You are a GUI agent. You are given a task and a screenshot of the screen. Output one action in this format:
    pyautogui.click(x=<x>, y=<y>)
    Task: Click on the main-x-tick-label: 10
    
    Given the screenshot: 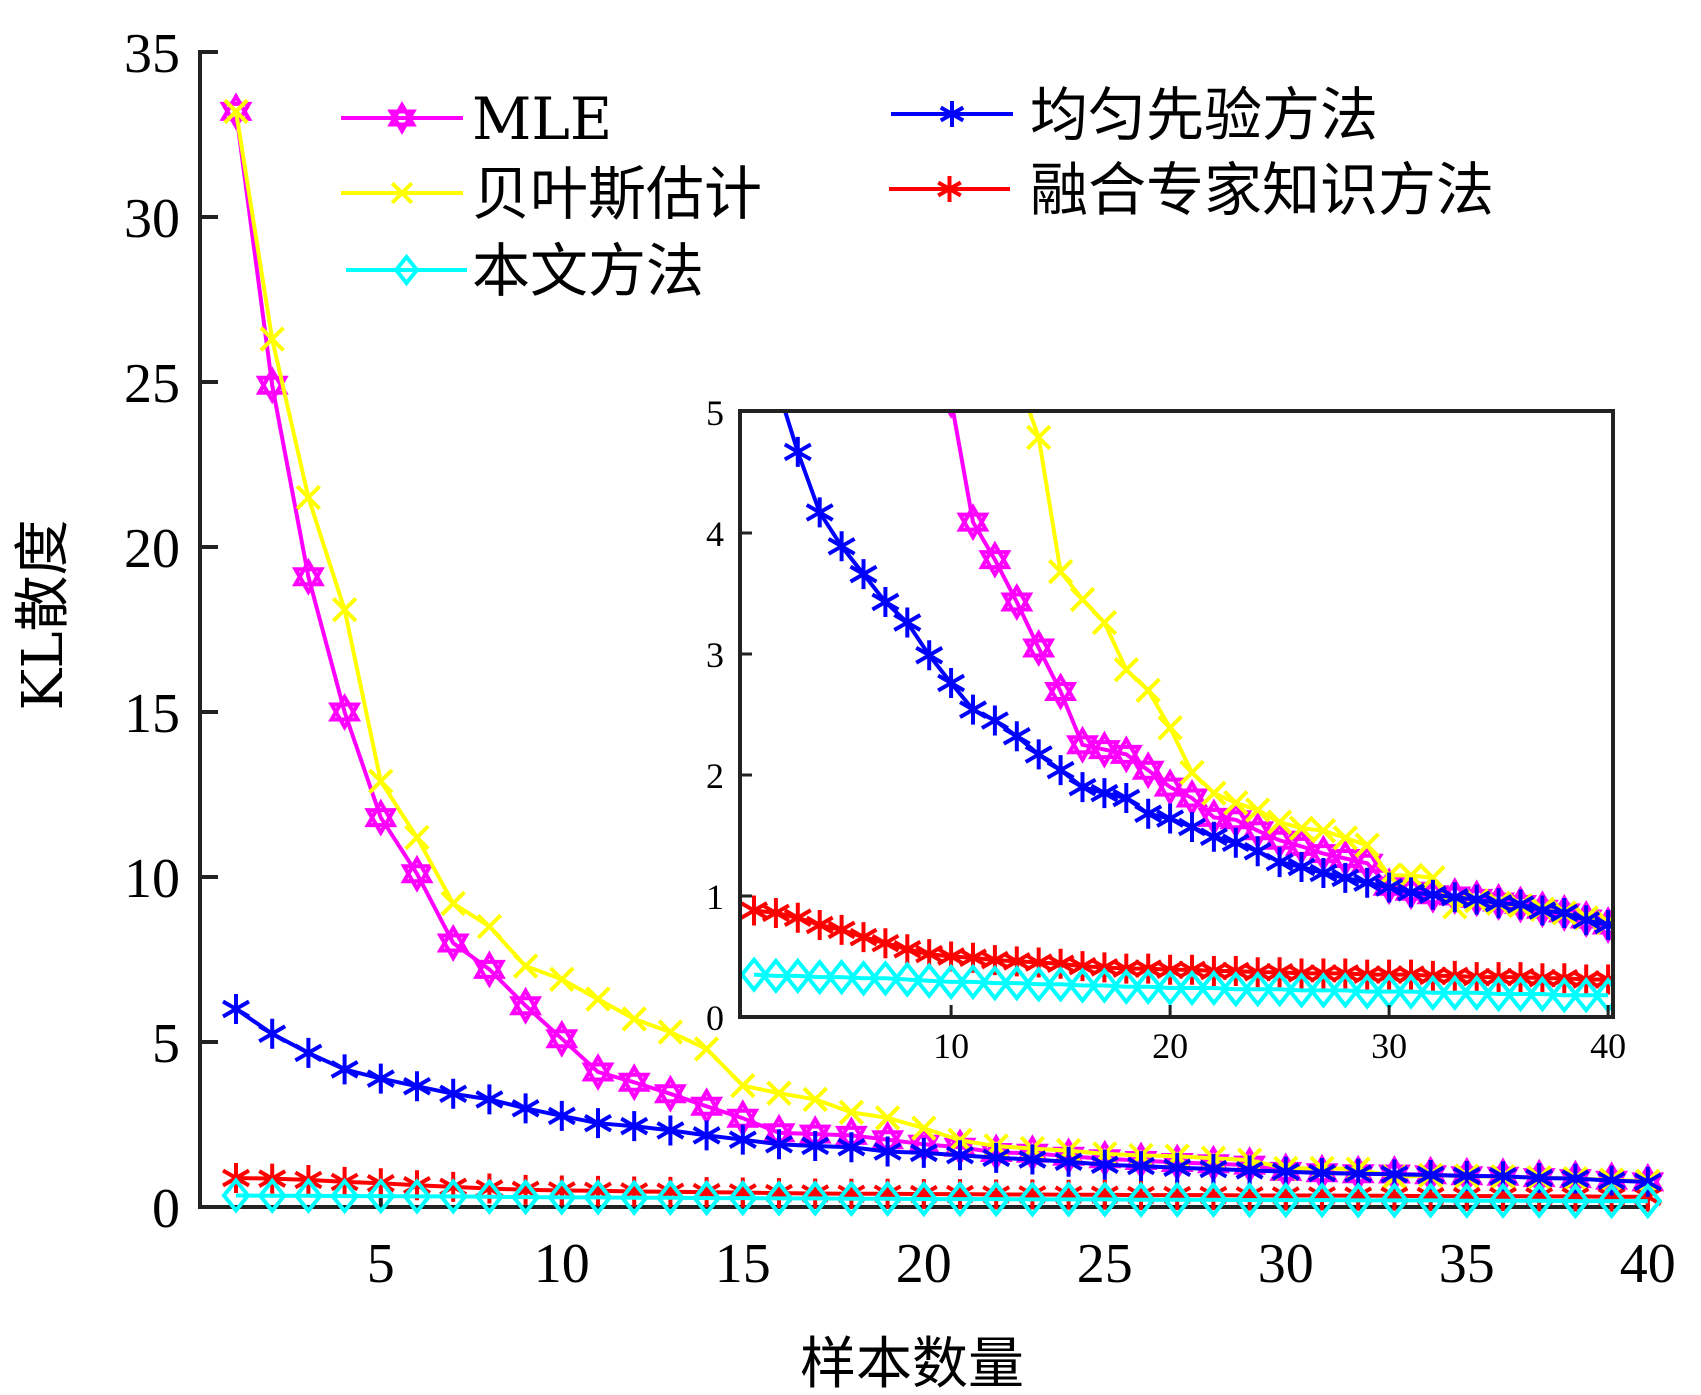 What is the action you would take?
    pyautogui.click(x=562, y=1264)
    